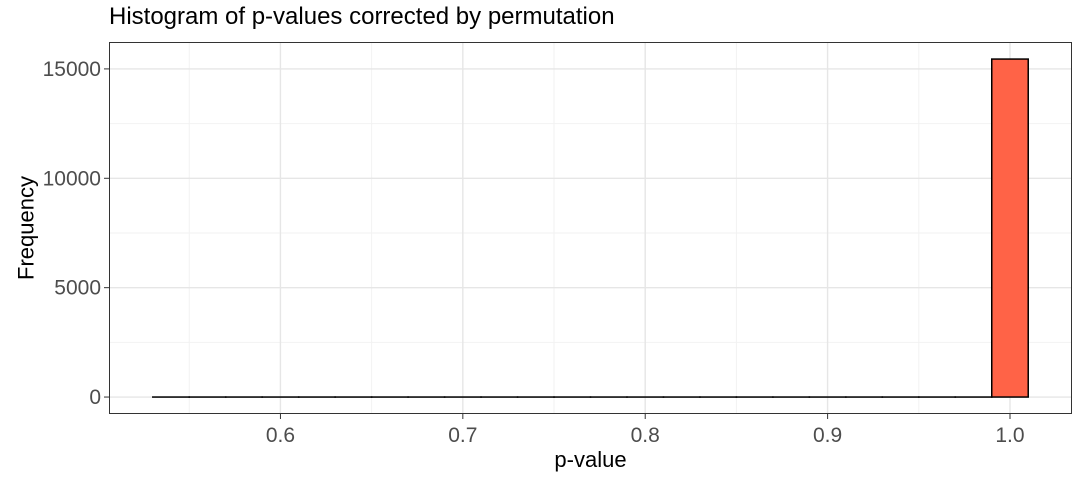  What do you see at coordinates (462, 435) in the screenshot?
I see `x-tick-label: 0.7` at bounding box center [462, 435].